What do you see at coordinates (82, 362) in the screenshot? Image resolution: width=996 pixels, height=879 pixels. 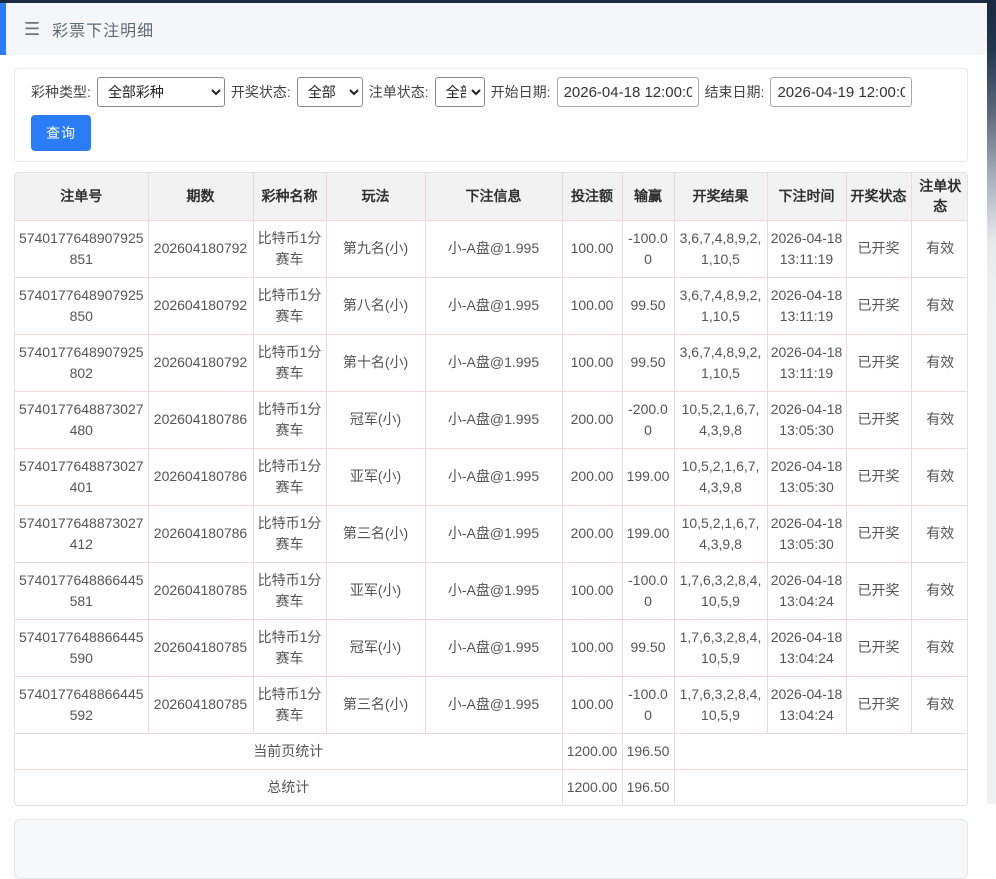 I see `table-cell: 5740177648907925802` at bounding box center [82, 362].